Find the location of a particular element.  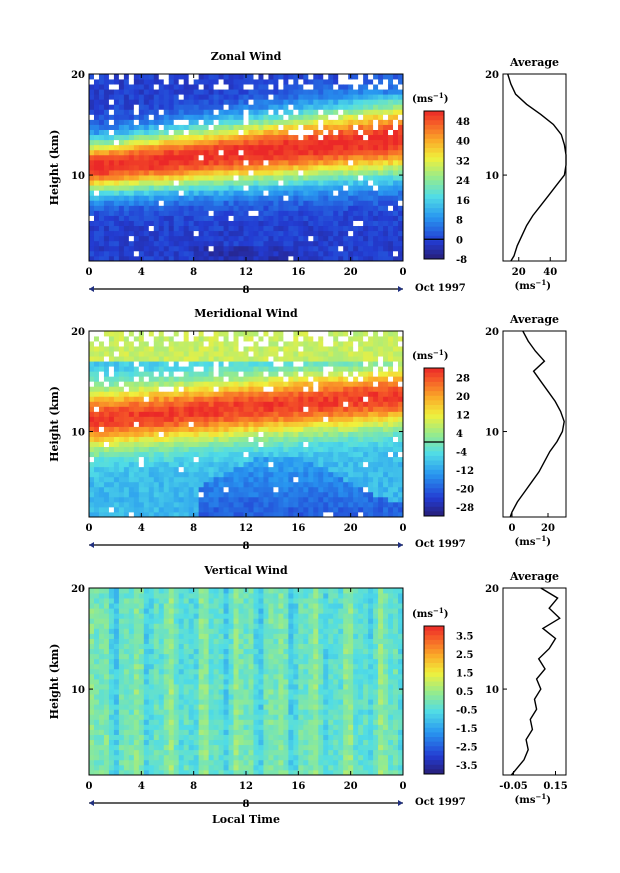

colorbar-swatch is located at coordinates (434, 206).